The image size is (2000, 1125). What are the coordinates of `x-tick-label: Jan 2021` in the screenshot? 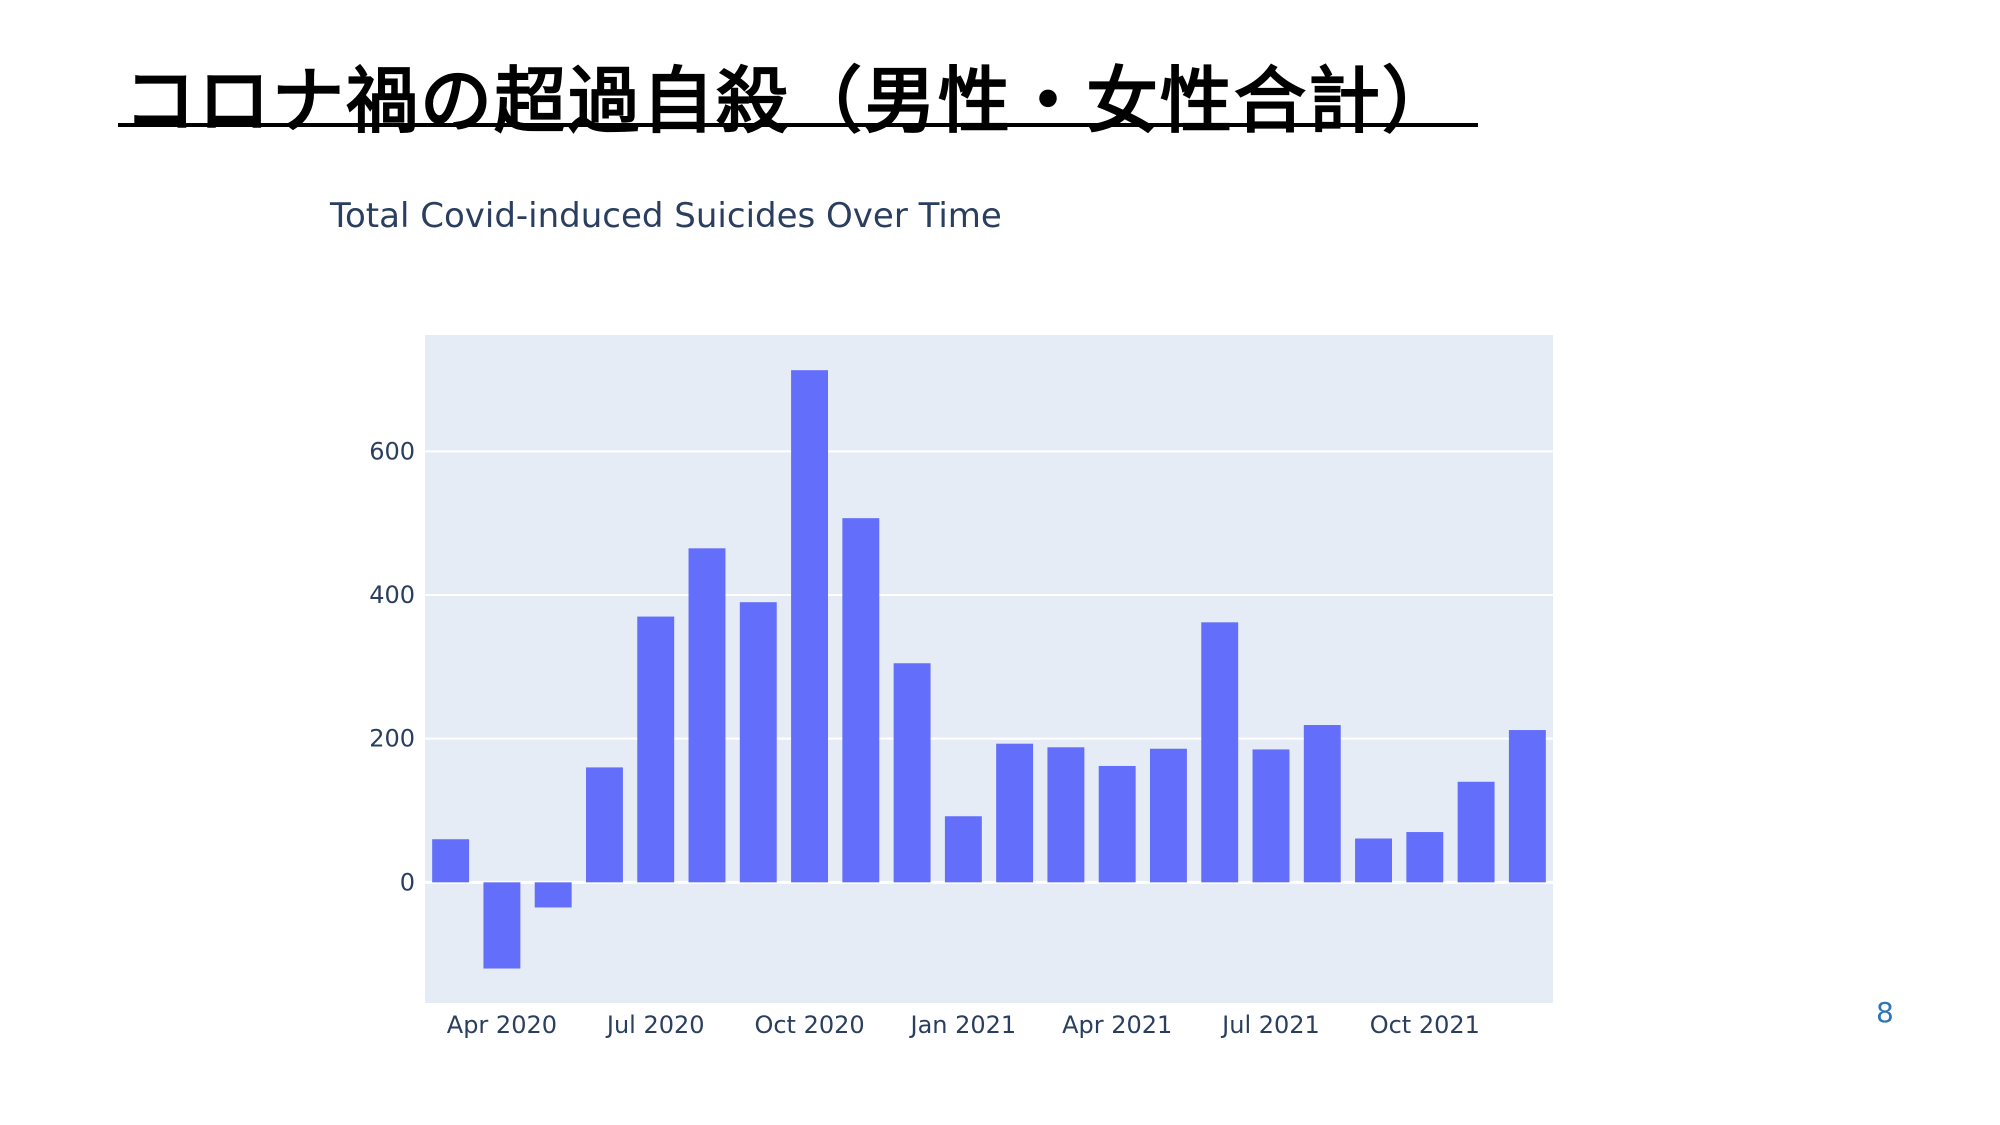 It's located at (963, 1025).